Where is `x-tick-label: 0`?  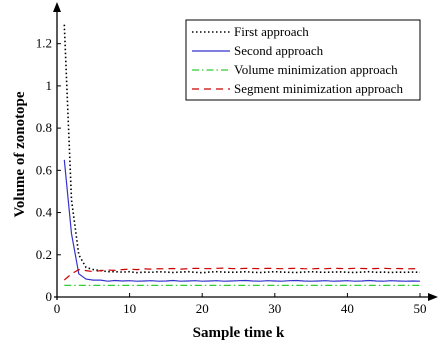
x-tick-label: 0 is located at coordinates (57, 308).